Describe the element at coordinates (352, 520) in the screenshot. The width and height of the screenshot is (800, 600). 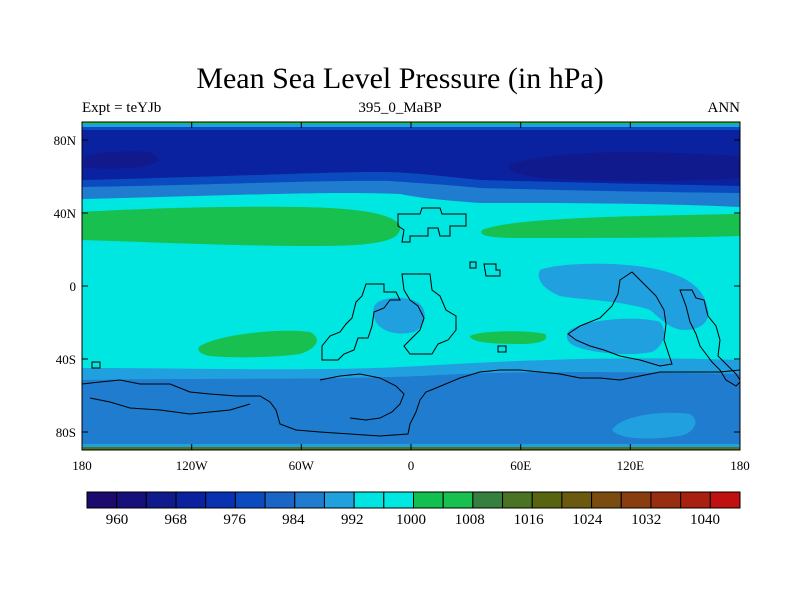
I see `colorbar-label: 992` at that location.